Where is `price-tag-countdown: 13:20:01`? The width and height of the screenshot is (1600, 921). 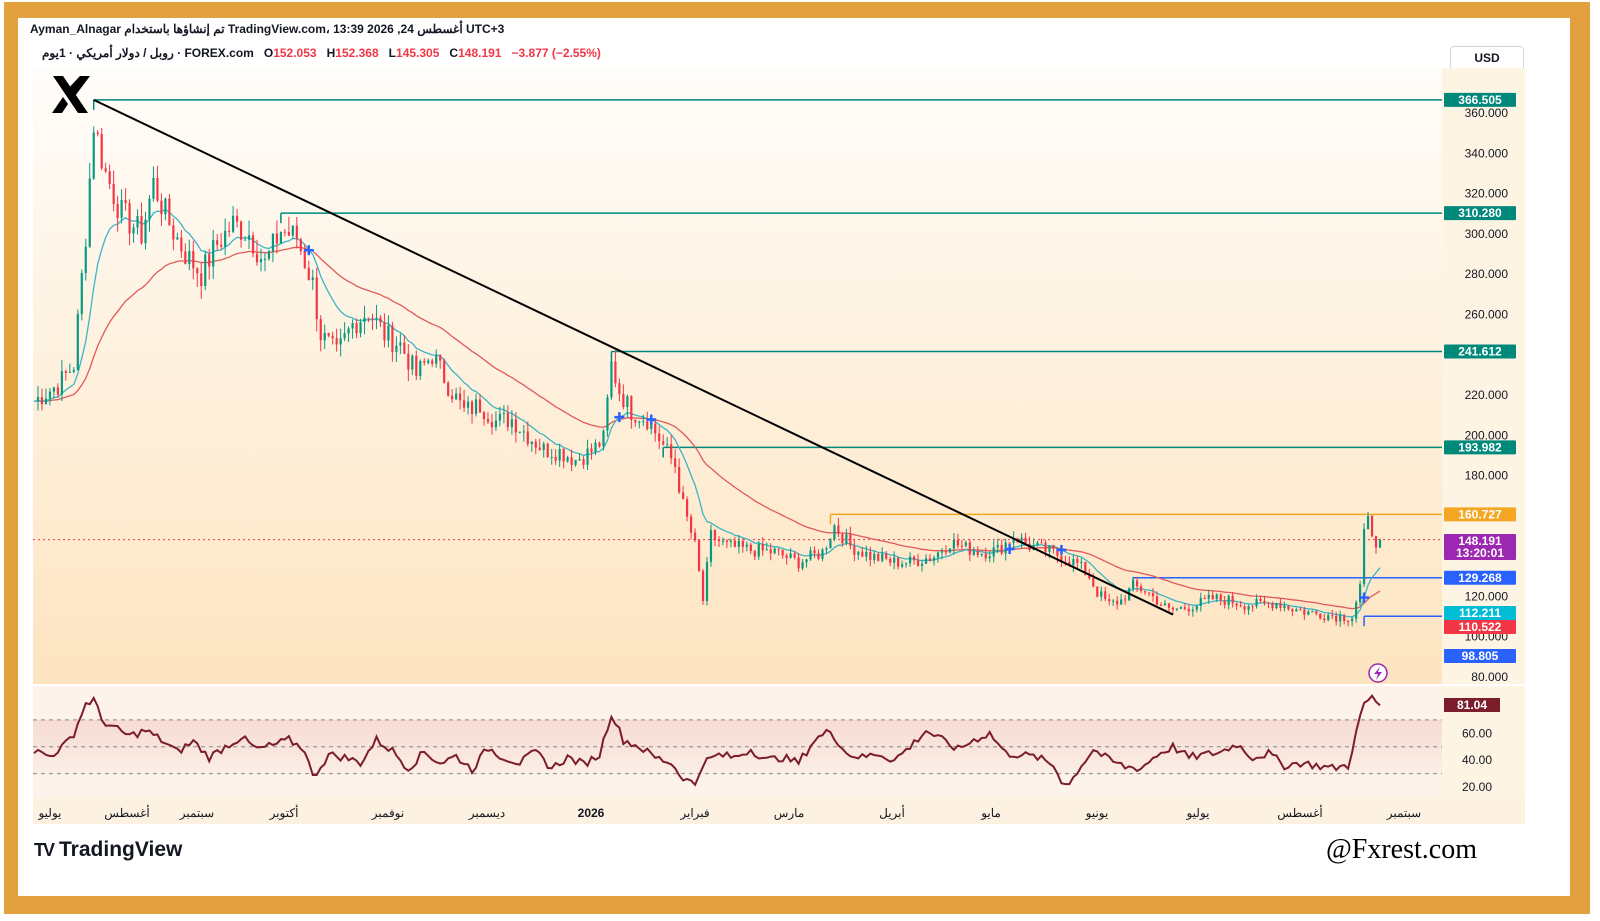 price-tag-countdown: 13:20:01 is located at coordinates (1480, 553).